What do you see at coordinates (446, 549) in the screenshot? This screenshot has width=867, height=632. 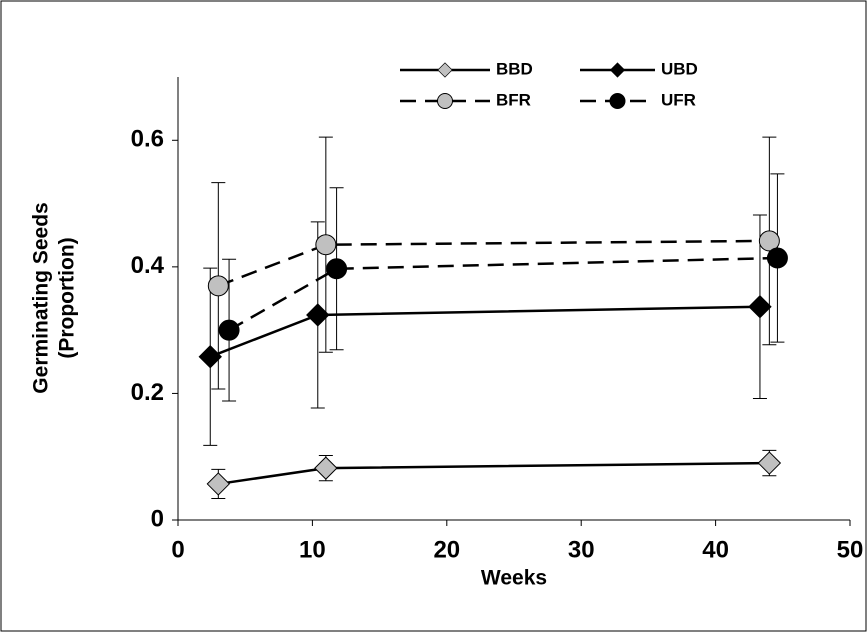 I see `x-tick-label: 20` at bounding box center [446, 549].